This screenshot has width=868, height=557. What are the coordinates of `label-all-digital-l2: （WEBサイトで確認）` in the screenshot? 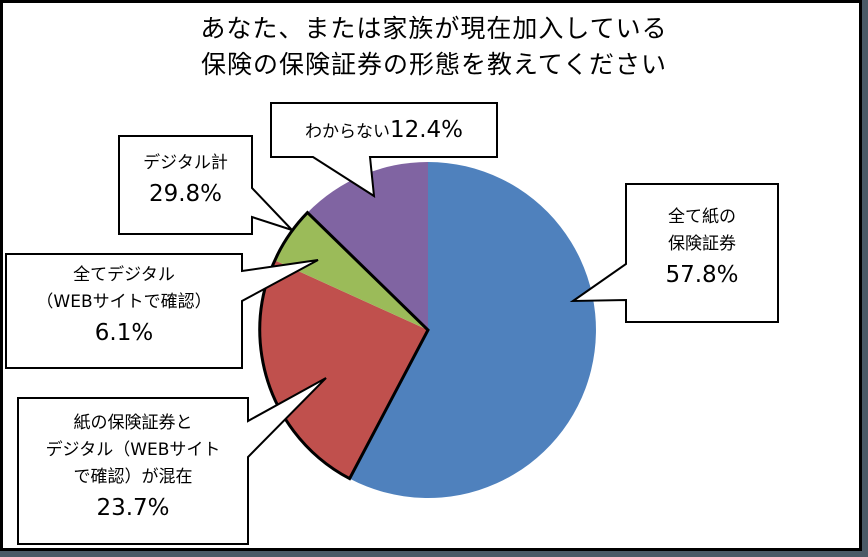 It's located at (124, 302).